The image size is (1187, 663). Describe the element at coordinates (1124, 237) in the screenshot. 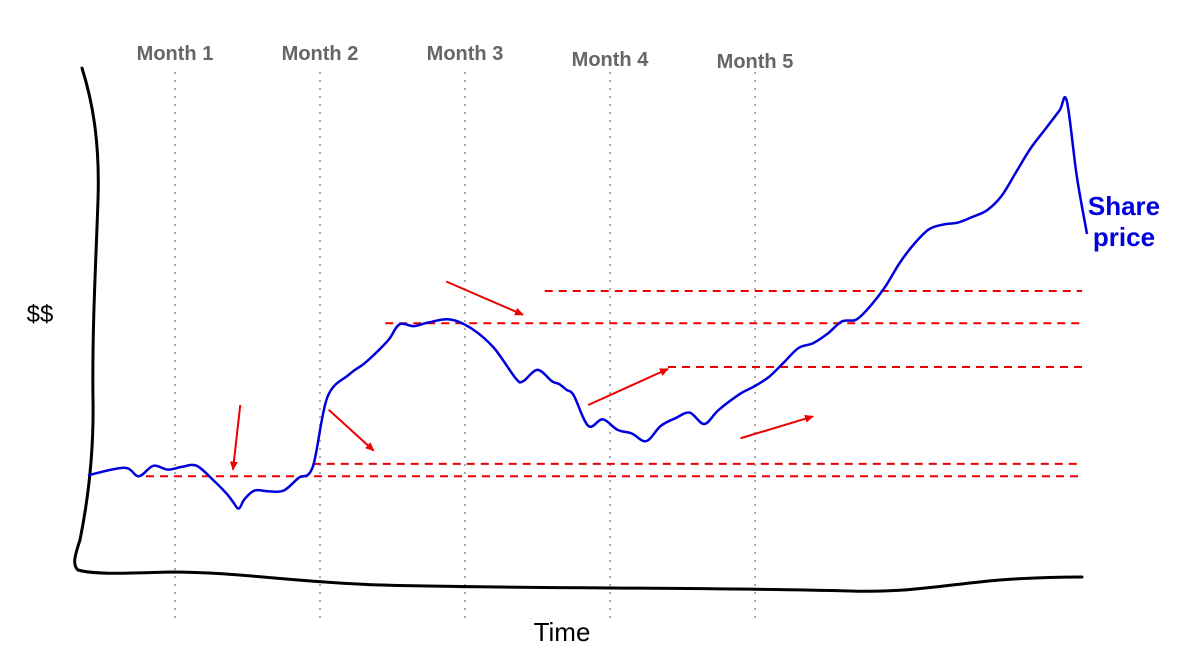

I see `series-label-line: price` at that location.